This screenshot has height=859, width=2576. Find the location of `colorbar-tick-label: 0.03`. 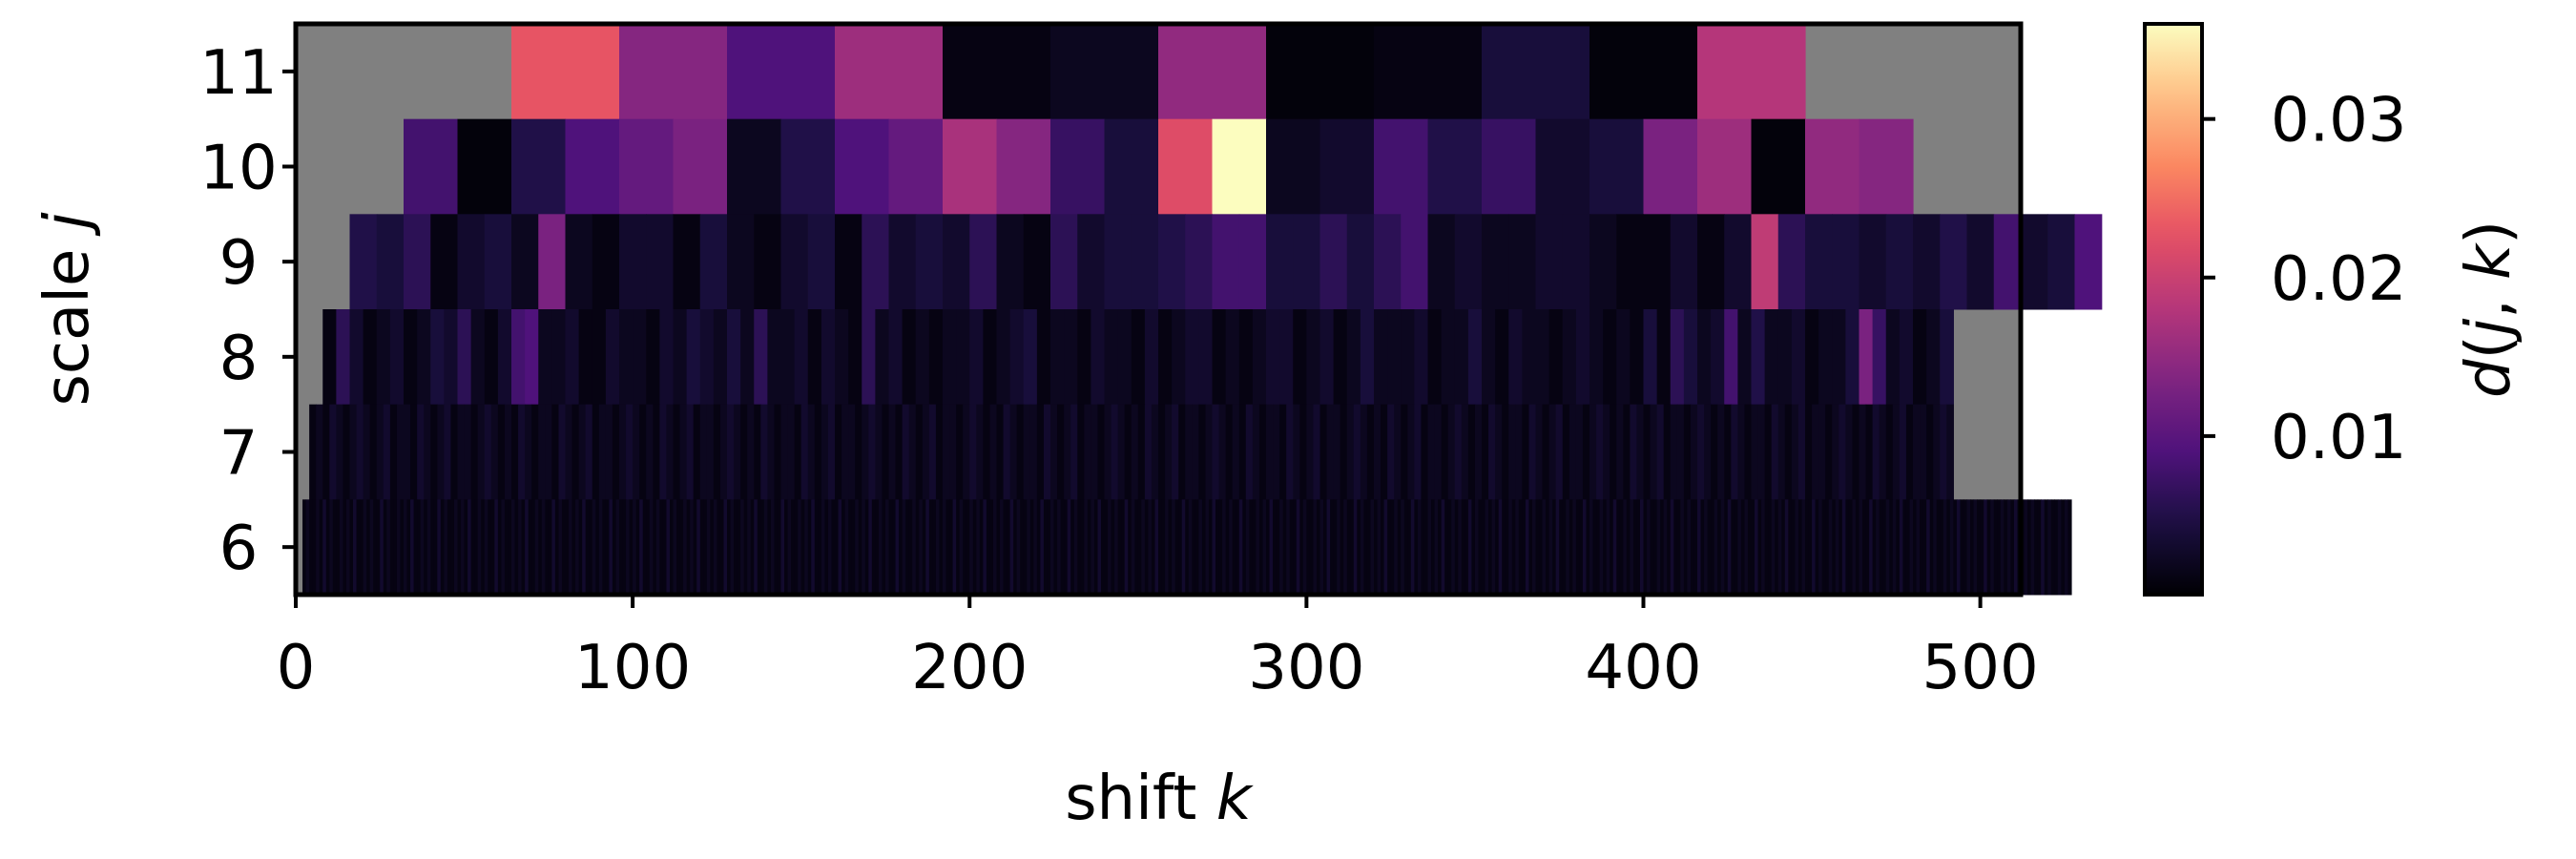

colorbar-tick-label: 0.03 is located at coordinates (2339, 121).